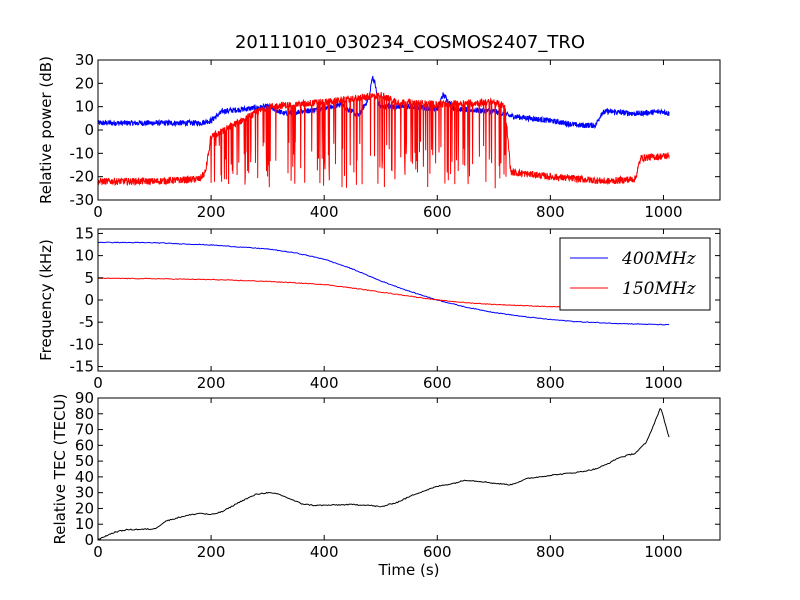  What do you see at coordinates (89, 278) in the screenshot?
I see `frequency-ytick-label: 5` at bounding box center [89, 278].